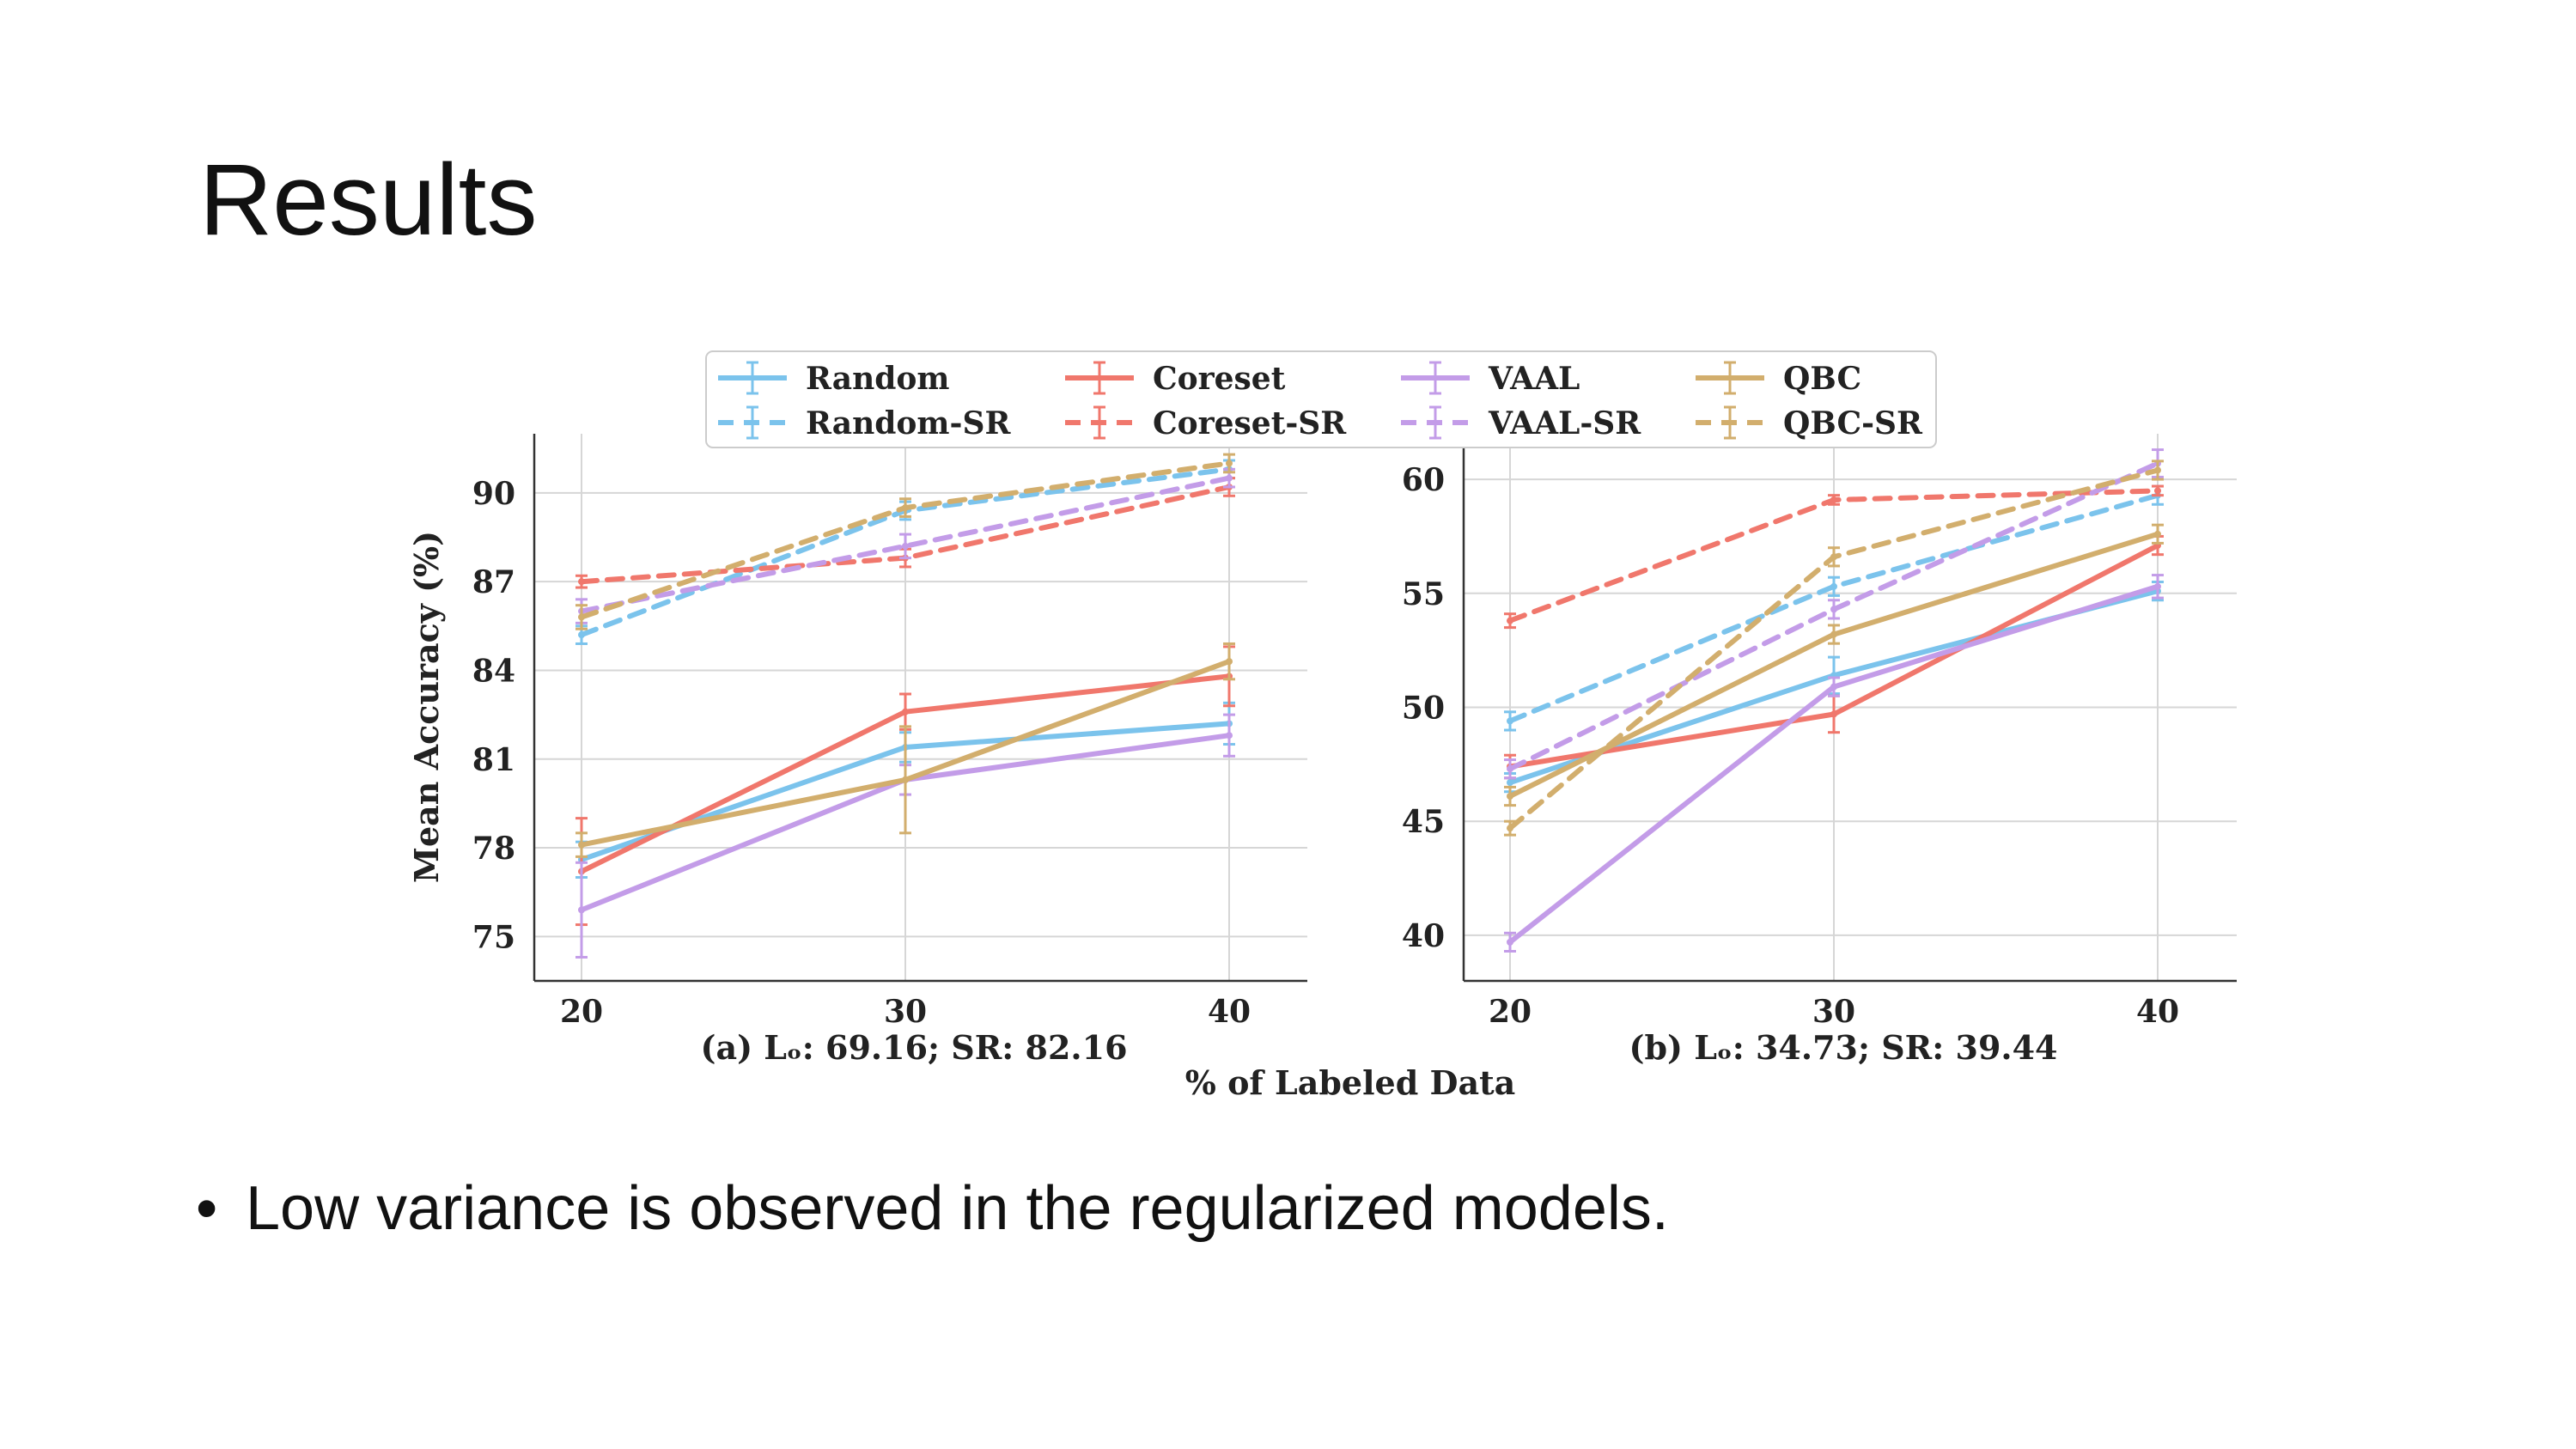  What do you see at coordinates (1820, 750) in the screenshot?
I see `chart-panel-b: 40 45 50 55 60 20 30 40 (b) Lₒ: 34.73; SR: 39.44` at bounding box center [1820, 750].